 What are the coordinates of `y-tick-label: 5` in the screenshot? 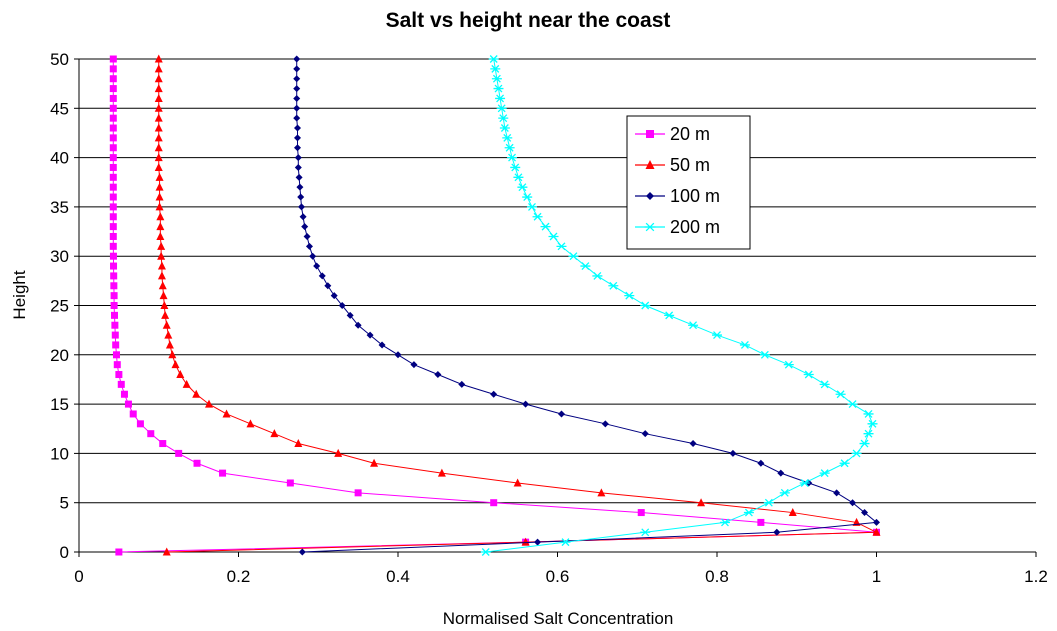 It's located at (64, 503).